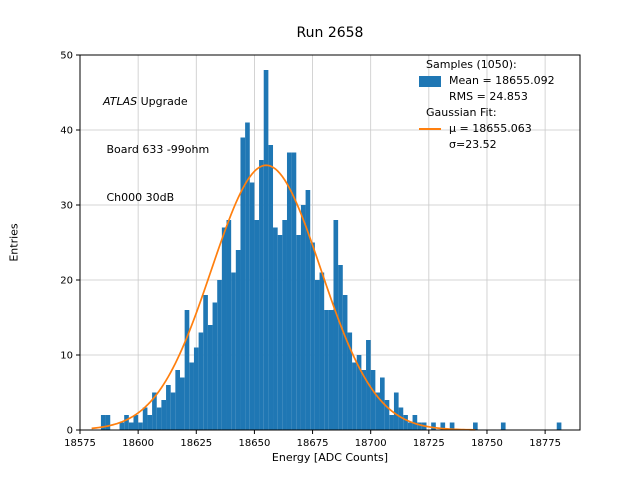  What do you see at coordinates (66, 281) in the screenshot?
I see `y-tick-label: 20` at bounding box center [66, 281].